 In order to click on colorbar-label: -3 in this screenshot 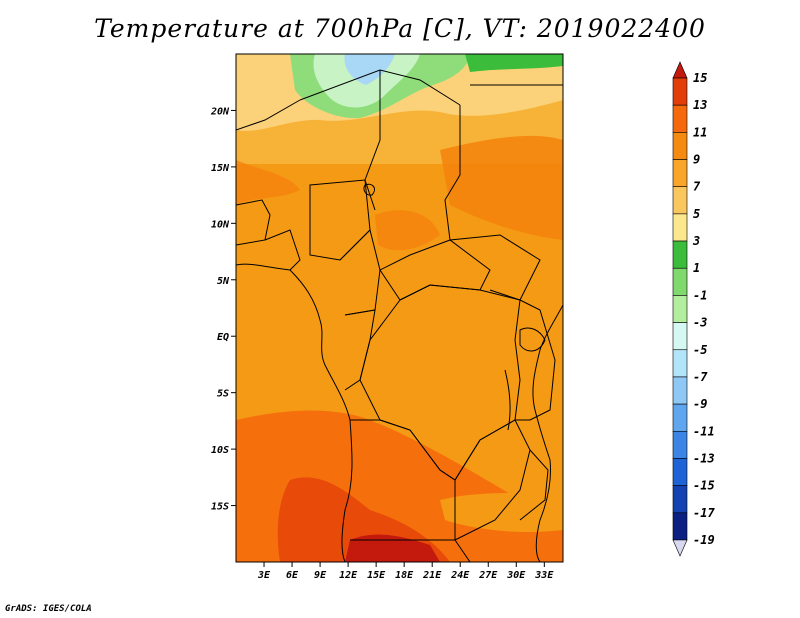, I will do `click(700, 323)`.